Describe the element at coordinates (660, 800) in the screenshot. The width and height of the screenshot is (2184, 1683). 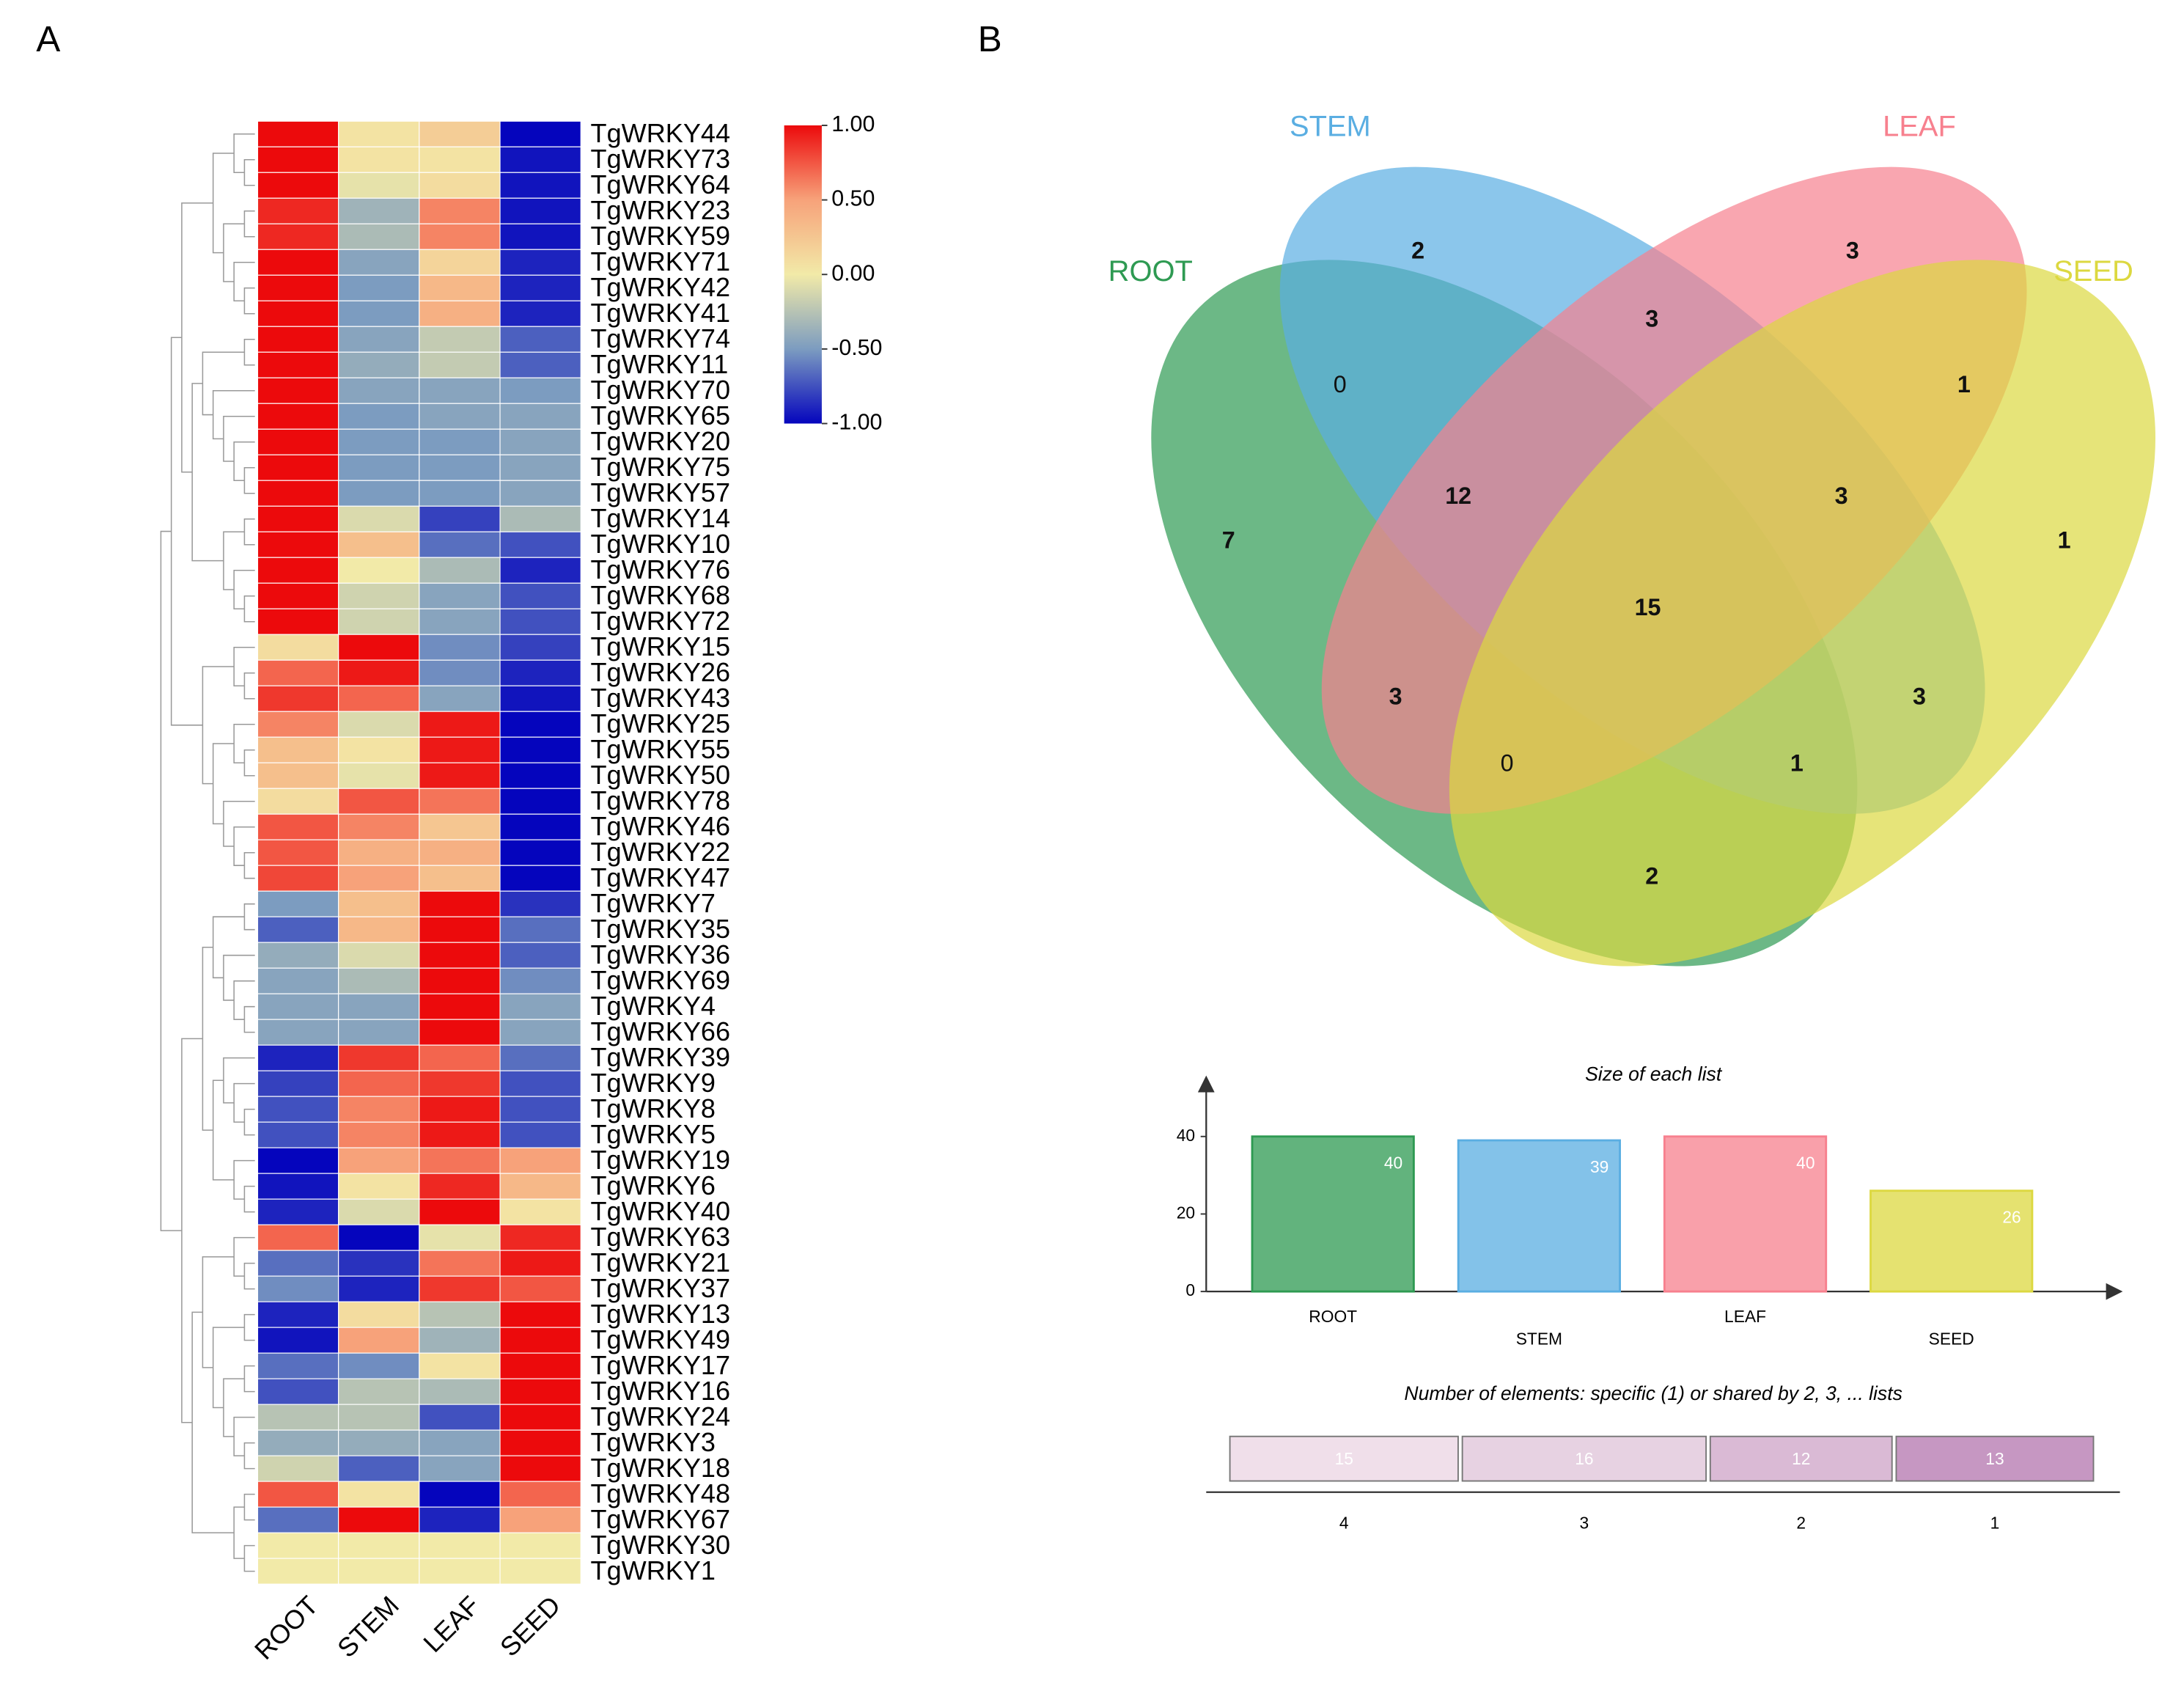
I see `row-label: TgWRKY78` at that location.